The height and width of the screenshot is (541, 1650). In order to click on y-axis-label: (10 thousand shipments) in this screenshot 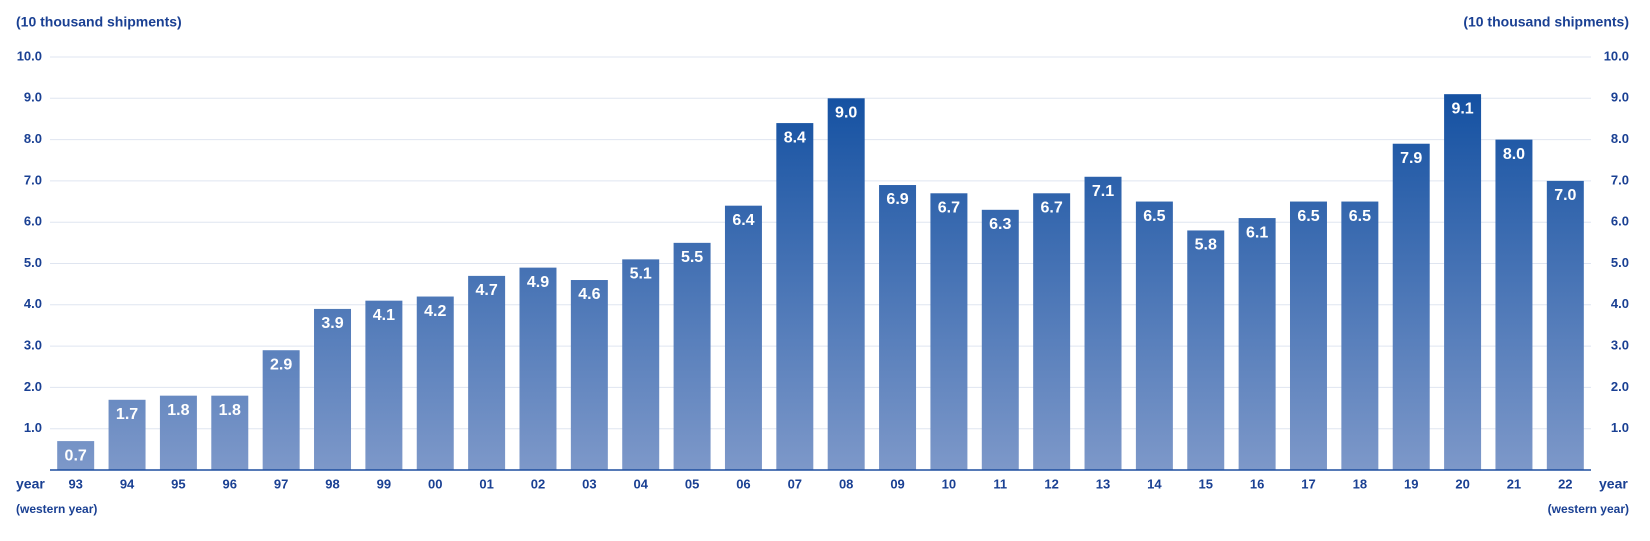, I will do `click(99, 22)`.